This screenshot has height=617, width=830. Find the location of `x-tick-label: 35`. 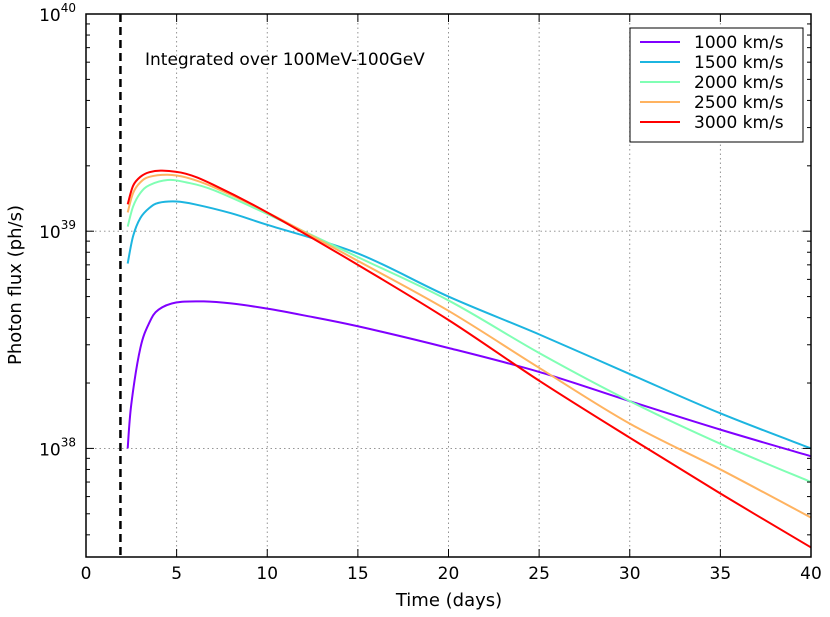

x-tick-label: 35 is located at coordinates (721, 574).